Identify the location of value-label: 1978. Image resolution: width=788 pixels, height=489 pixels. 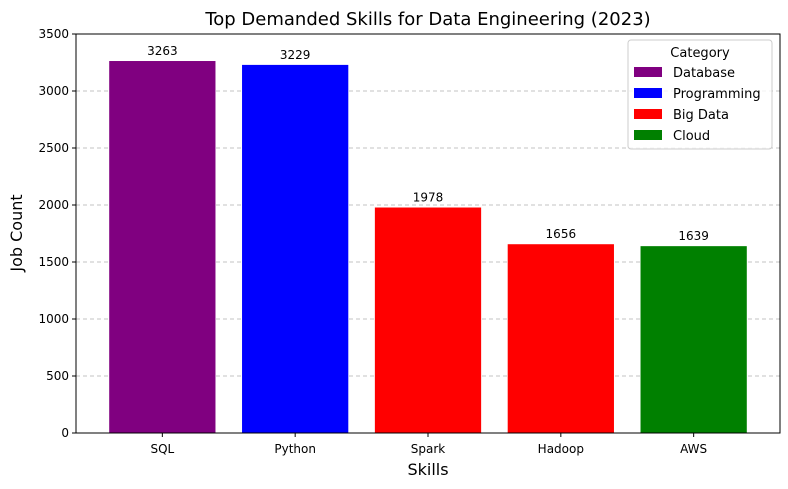
(428, 198).